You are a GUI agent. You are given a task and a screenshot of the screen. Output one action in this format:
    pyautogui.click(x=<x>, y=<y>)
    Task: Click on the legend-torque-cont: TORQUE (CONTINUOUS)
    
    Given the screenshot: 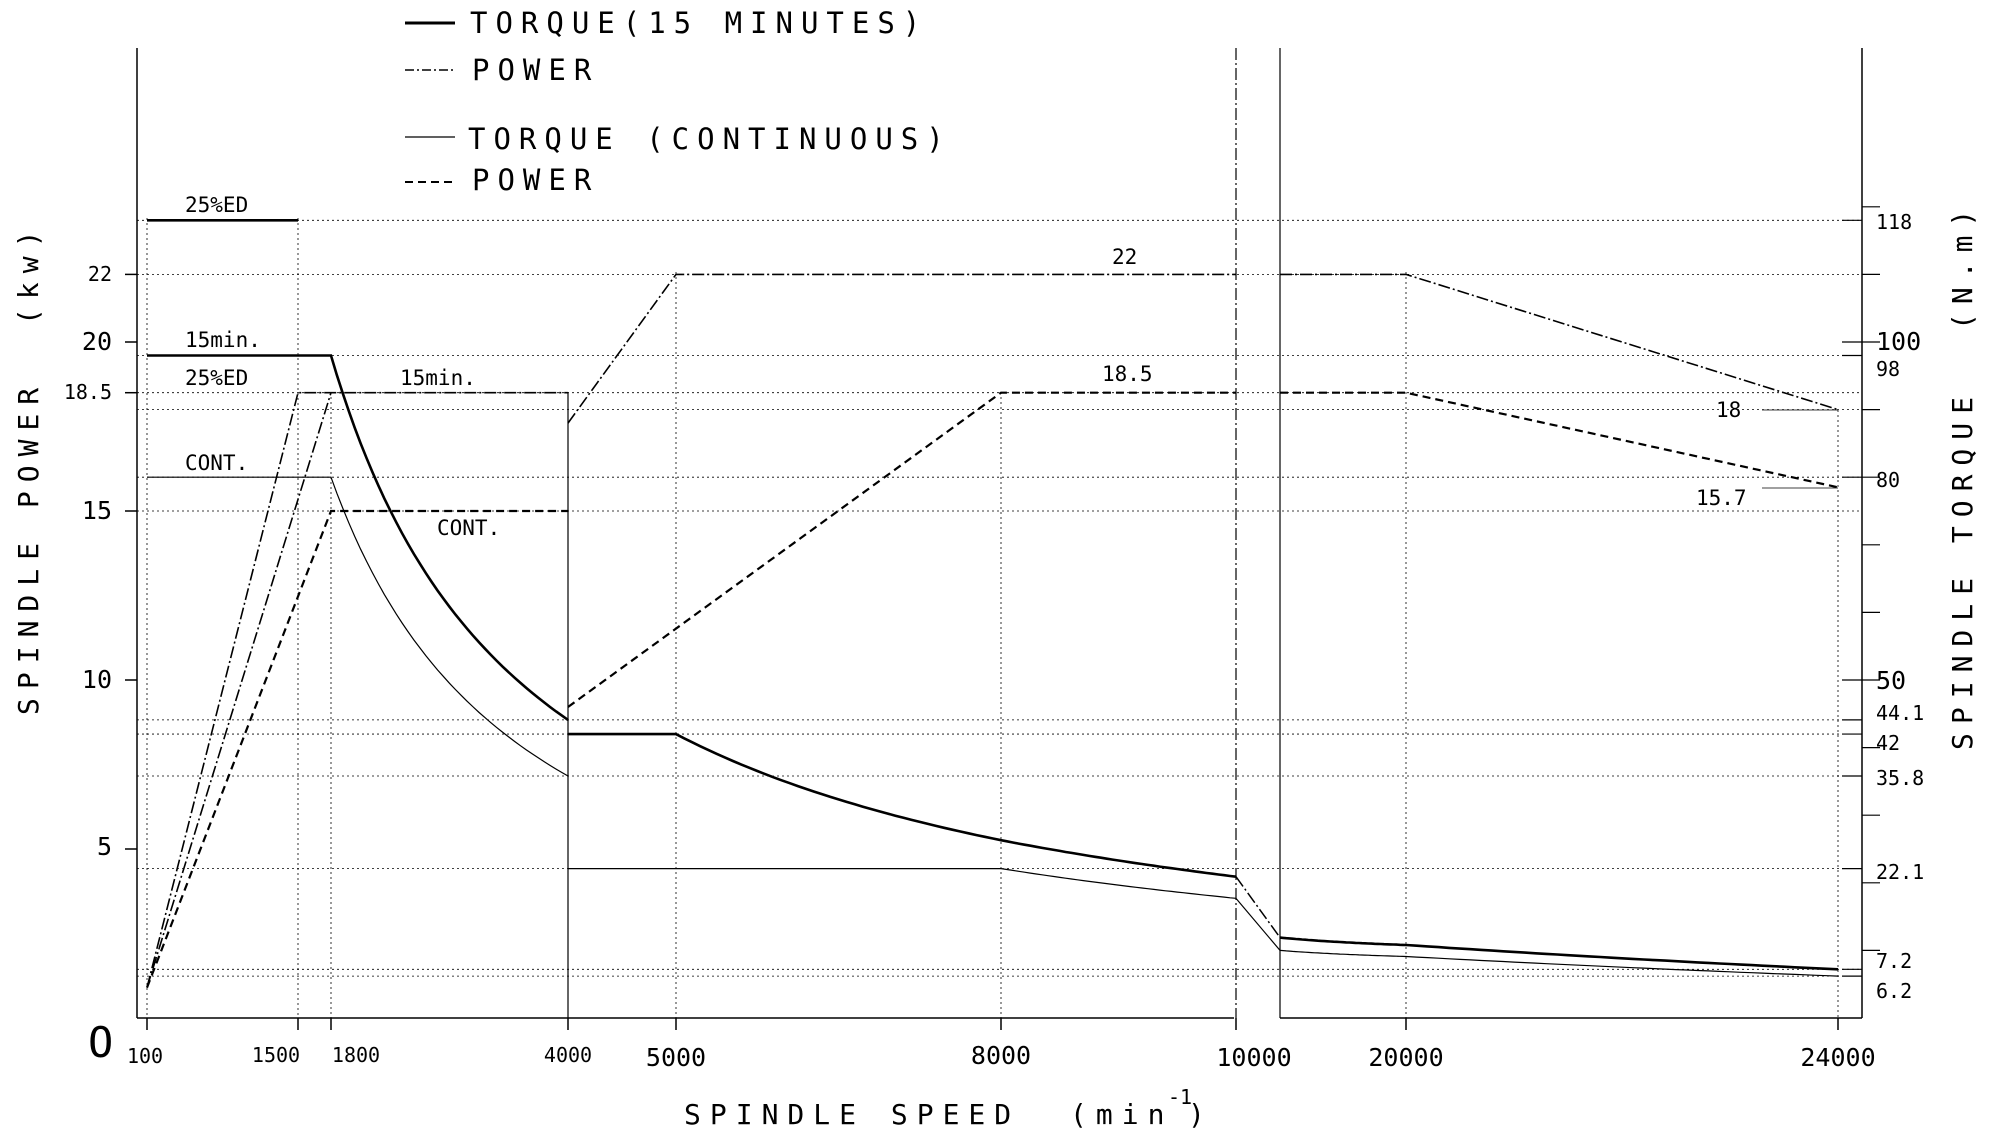 What is the action you would take?
    pyautogui.click(x=710, y=139)
    